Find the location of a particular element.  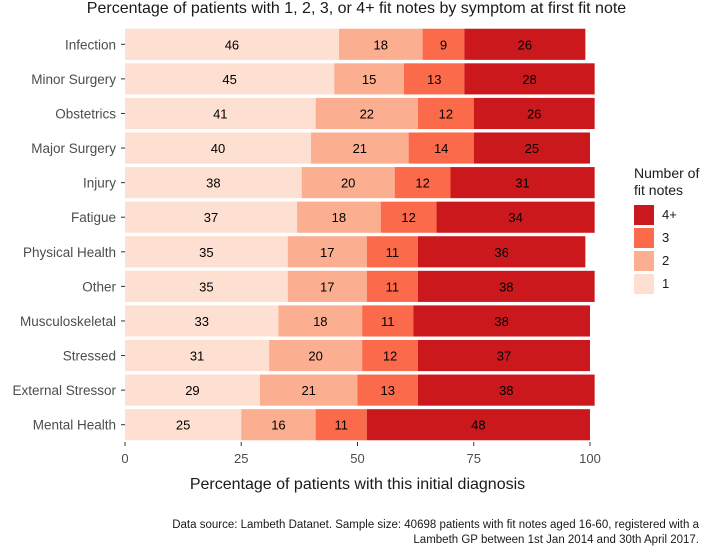

bar-segment-physical-health-series-4+ is located at coordinates (501, 252).